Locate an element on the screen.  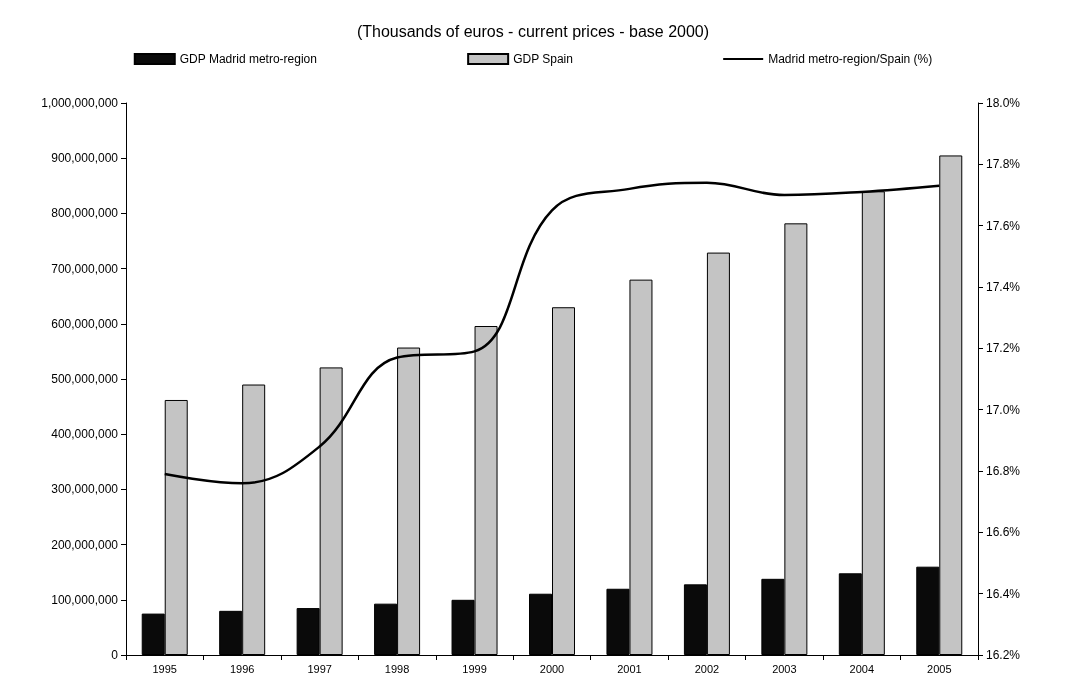
legend-label: Madrid metro-region/Spain (%) is located at coordinates (850, 59).